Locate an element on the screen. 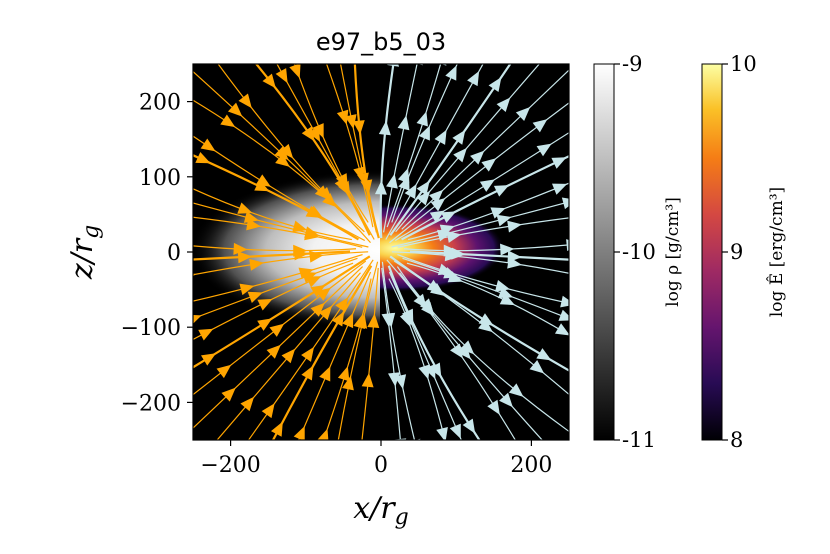  y-axis: 200 100 0 −100 −200 is located at coordinates (157, 253).